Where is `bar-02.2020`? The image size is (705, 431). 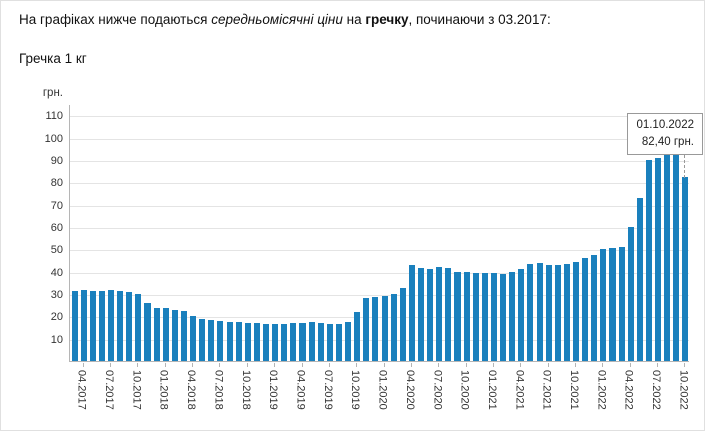 bar-02.2020 is located at coordinates (393, 327).